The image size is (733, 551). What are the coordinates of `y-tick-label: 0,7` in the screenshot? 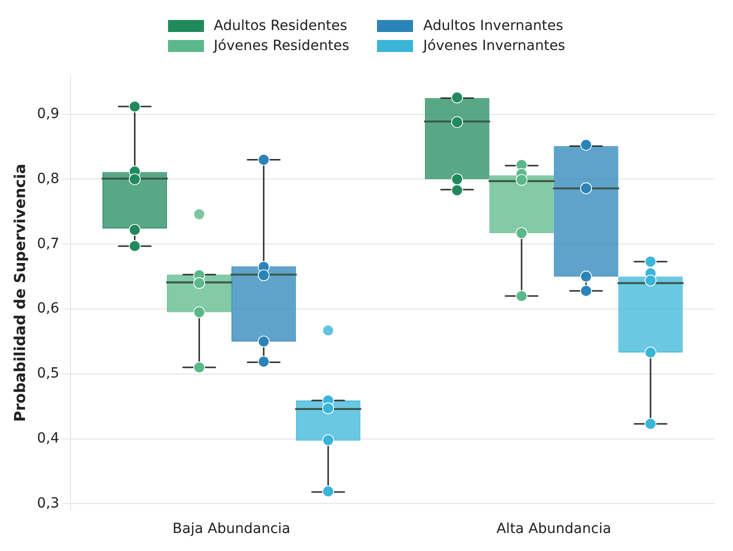 It's located at (48, 244).